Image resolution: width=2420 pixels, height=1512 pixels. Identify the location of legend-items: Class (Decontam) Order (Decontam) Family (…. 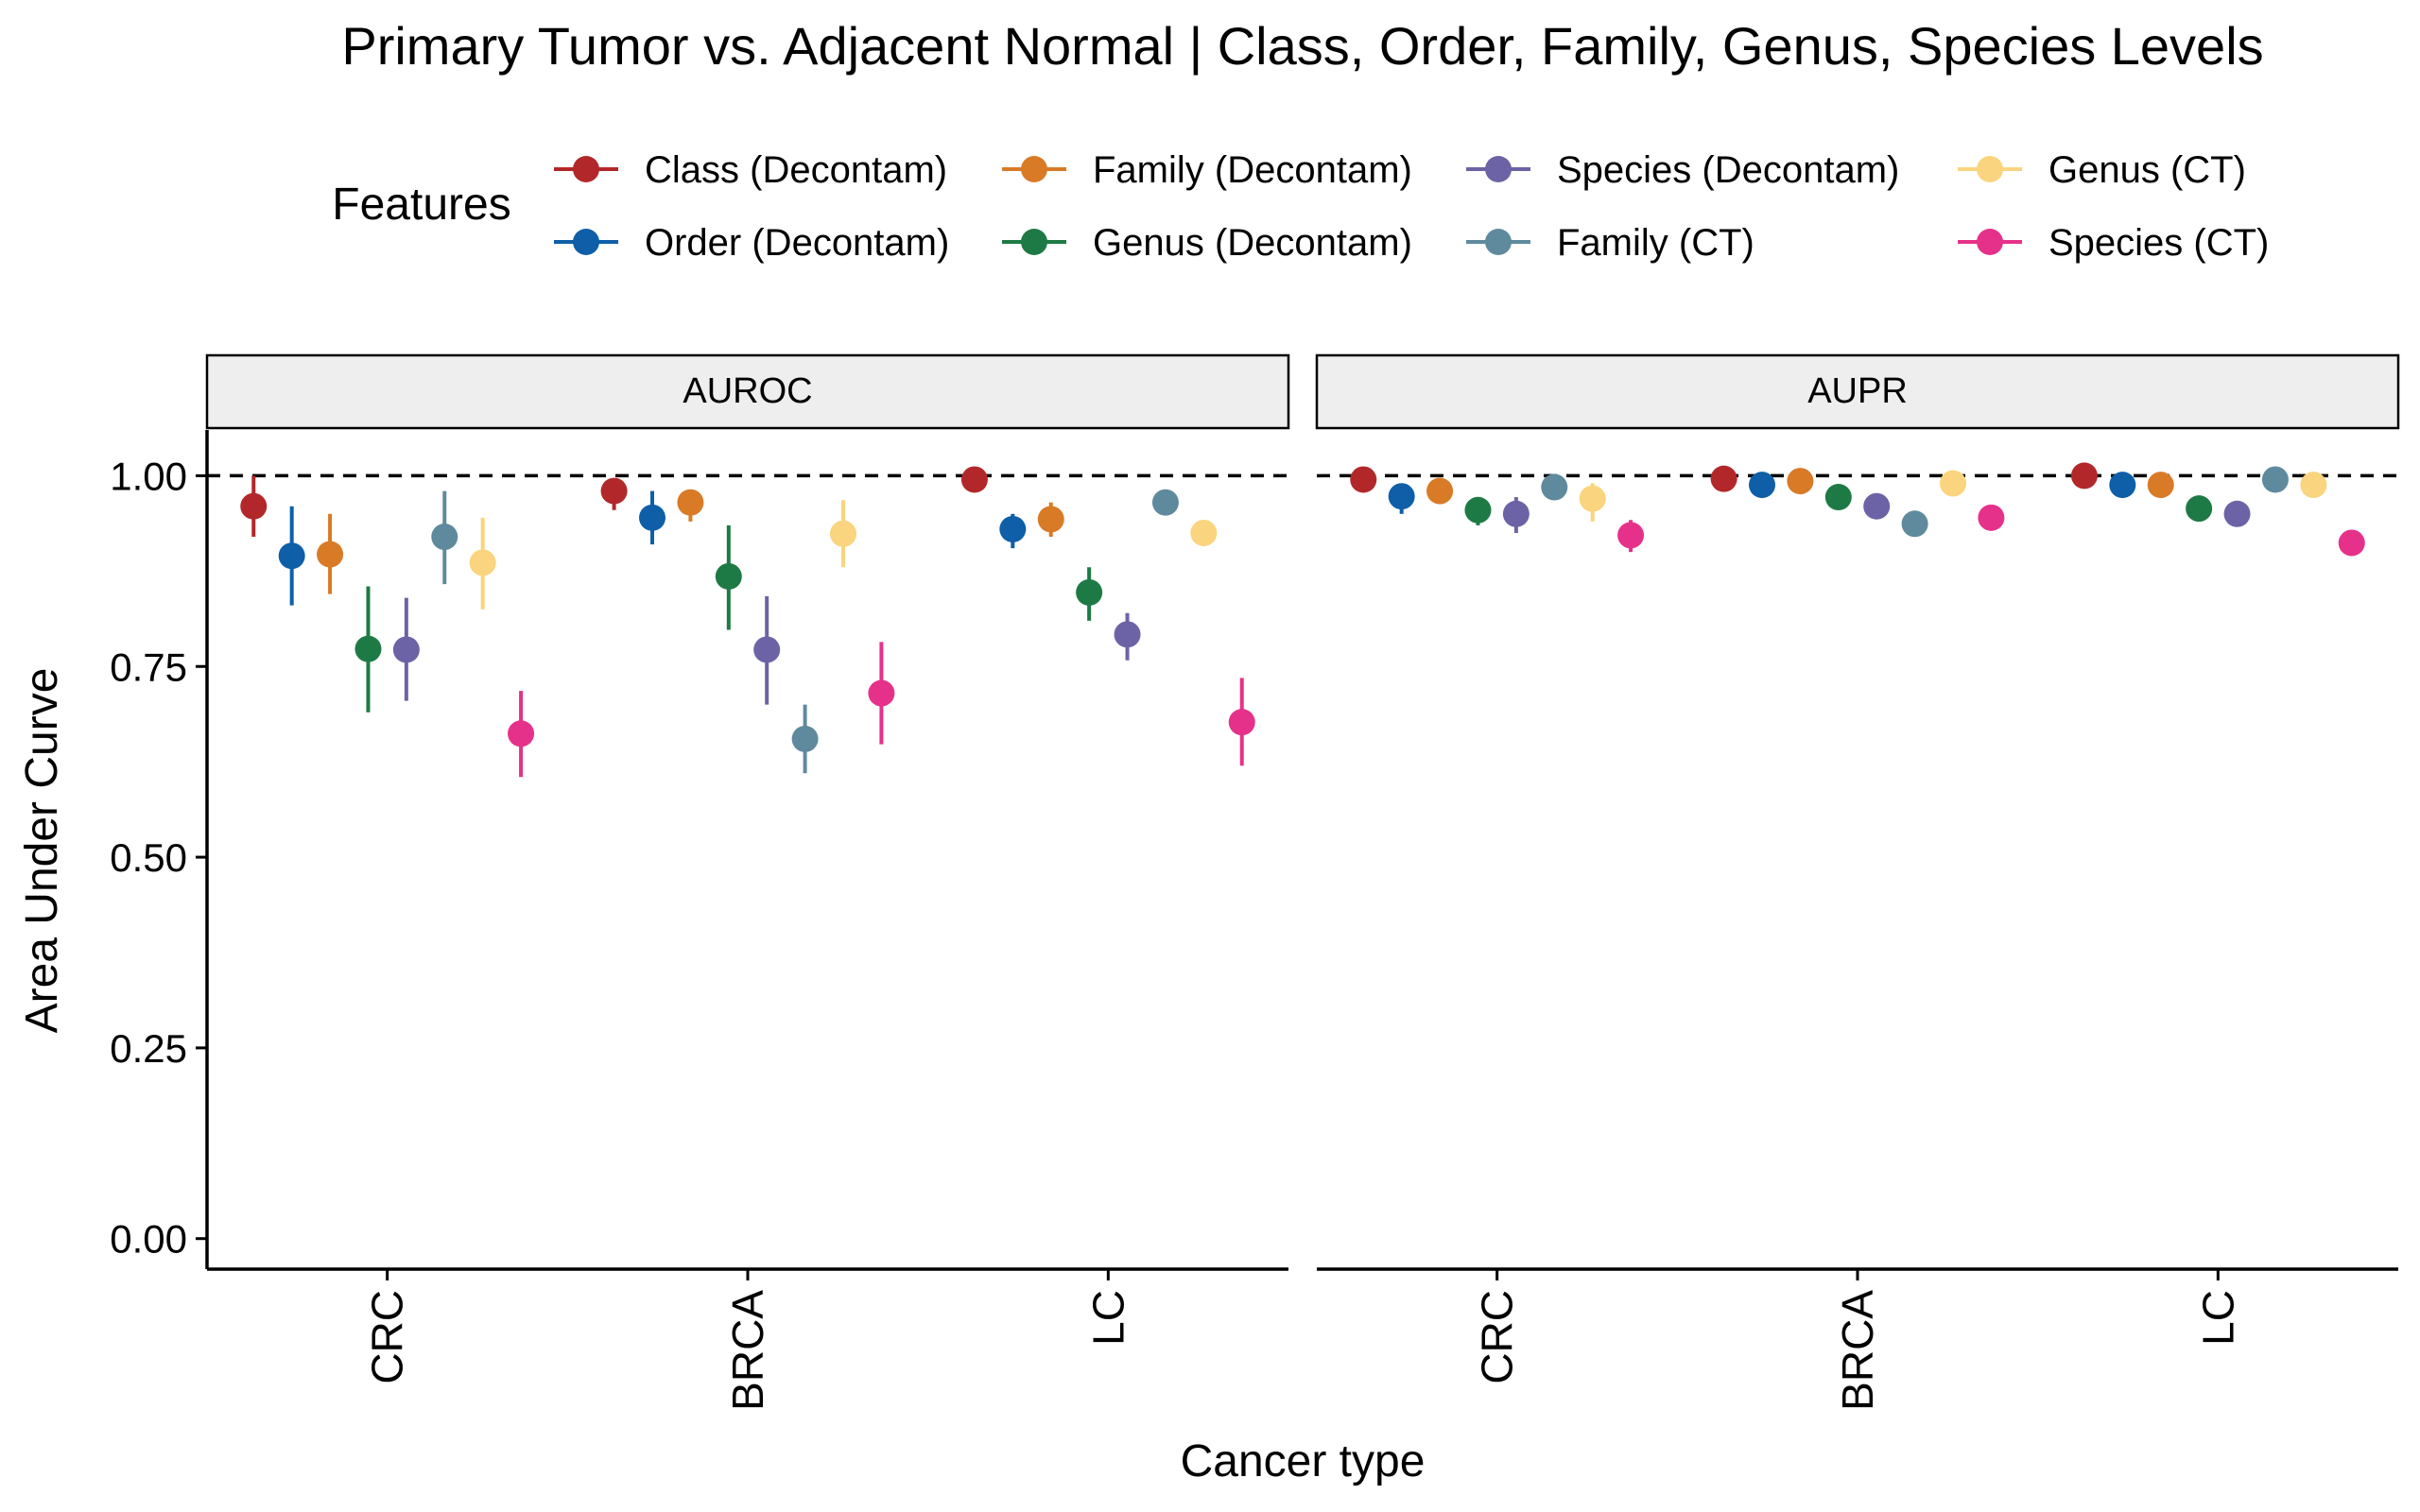
(1411, 206).